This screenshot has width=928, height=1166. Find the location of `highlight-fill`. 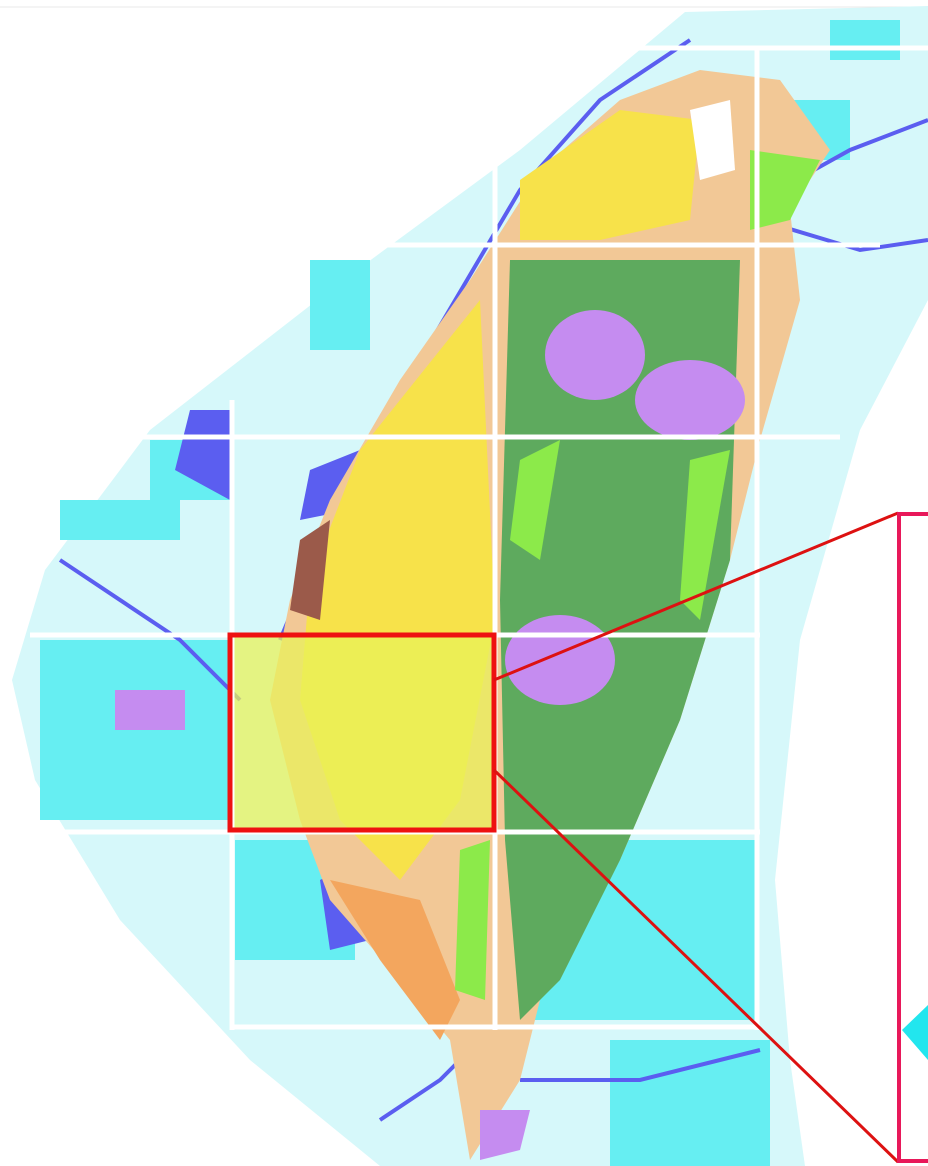

highlight-fill is located at coordinates (362, 733).